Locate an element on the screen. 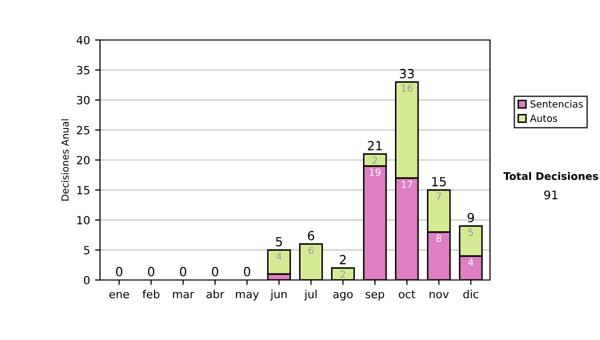 The height and width of the screenshot is (340, 600). y-axis-title: Decisiones Anual is located at coordinates (65, 160).